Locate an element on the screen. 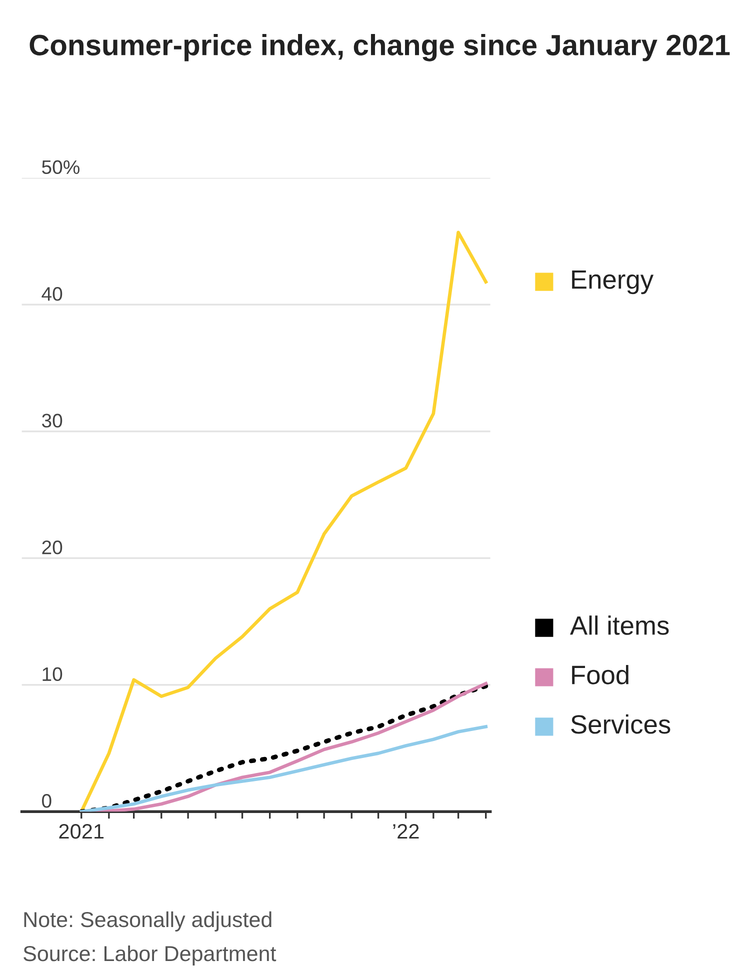 The width and height of the screenshot is (752, 972). y-tick-label: 40 is located at coordinates (52, 294).